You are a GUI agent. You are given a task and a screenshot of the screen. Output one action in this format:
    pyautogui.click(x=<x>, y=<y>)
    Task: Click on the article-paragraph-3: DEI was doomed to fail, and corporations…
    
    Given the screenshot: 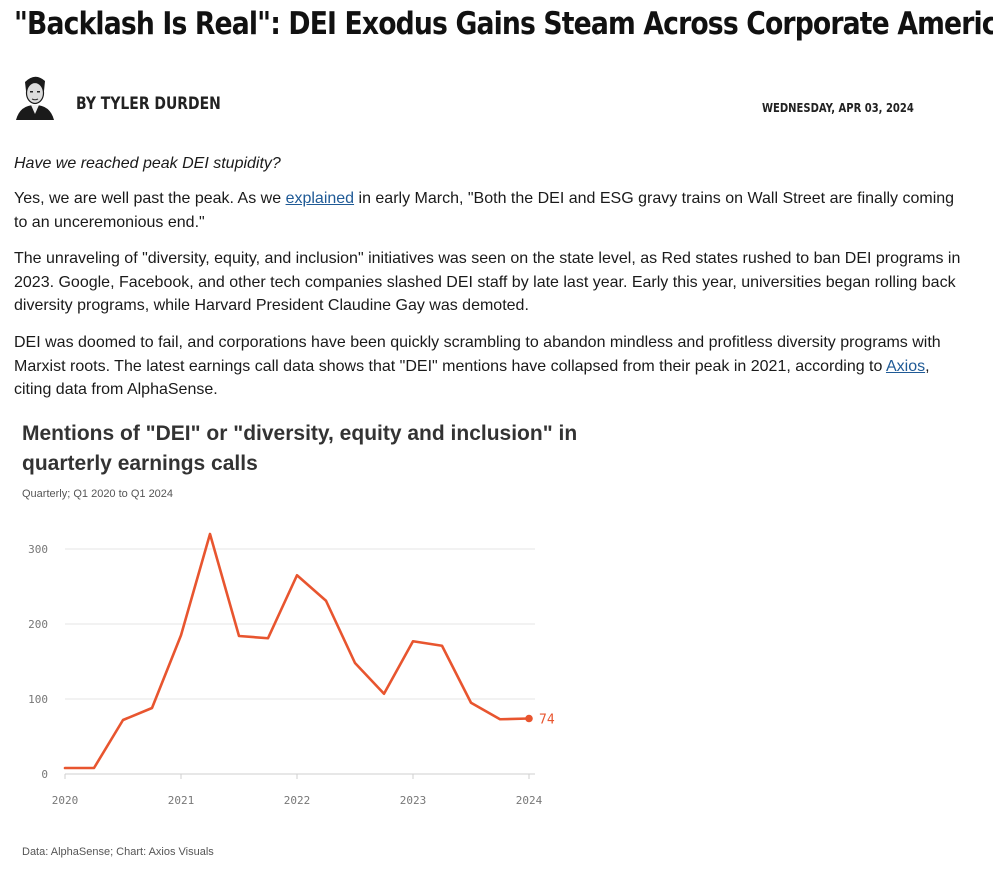 What is the action you would take?
    pyautogui.click(x=477, y=366)
    